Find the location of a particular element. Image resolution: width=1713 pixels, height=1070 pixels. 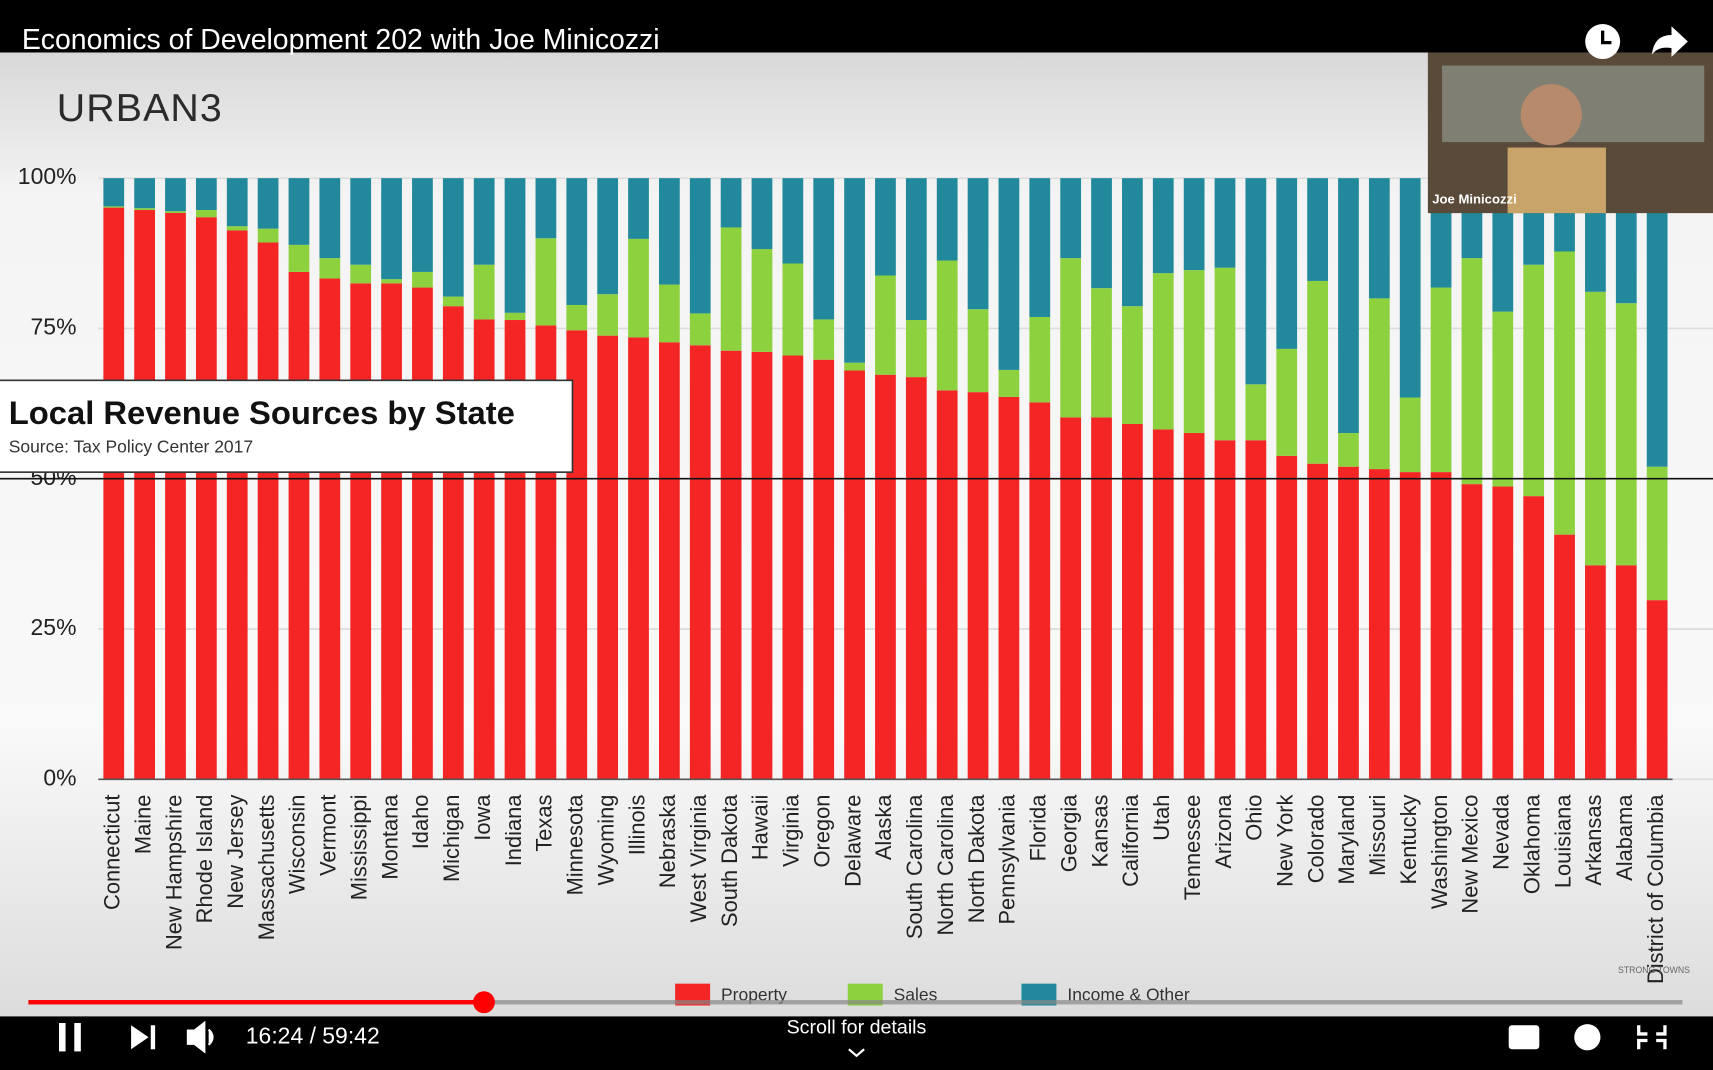

next-button is located at coordinates (143, 1037).